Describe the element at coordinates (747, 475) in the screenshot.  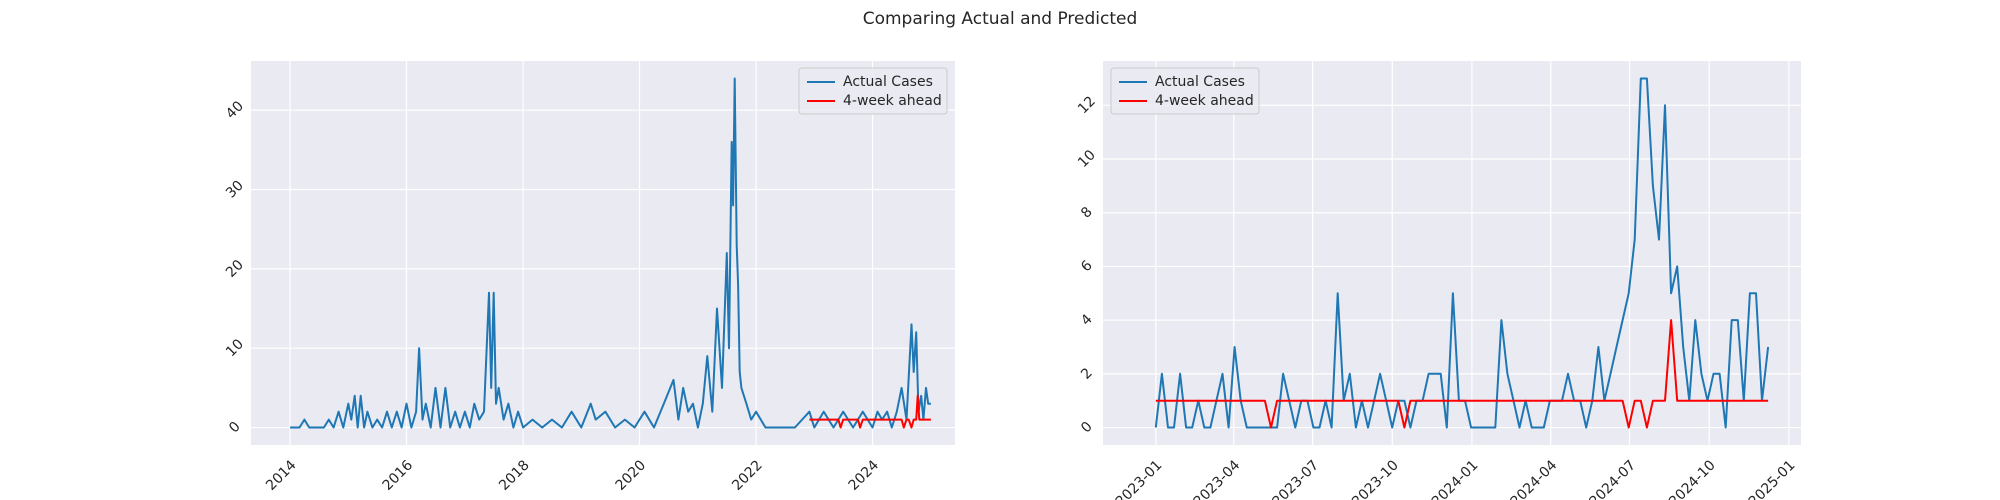
I see `x-tick-label: 2022` at that location.